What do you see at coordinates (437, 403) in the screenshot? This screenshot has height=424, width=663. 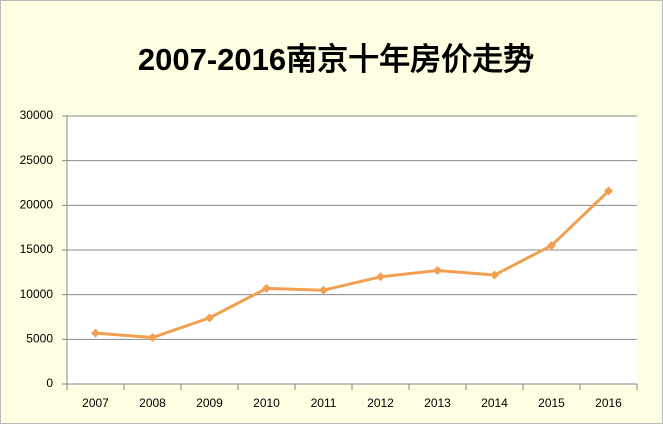 I see `x-tick-label: 2013` at bounding box center [437, 403].